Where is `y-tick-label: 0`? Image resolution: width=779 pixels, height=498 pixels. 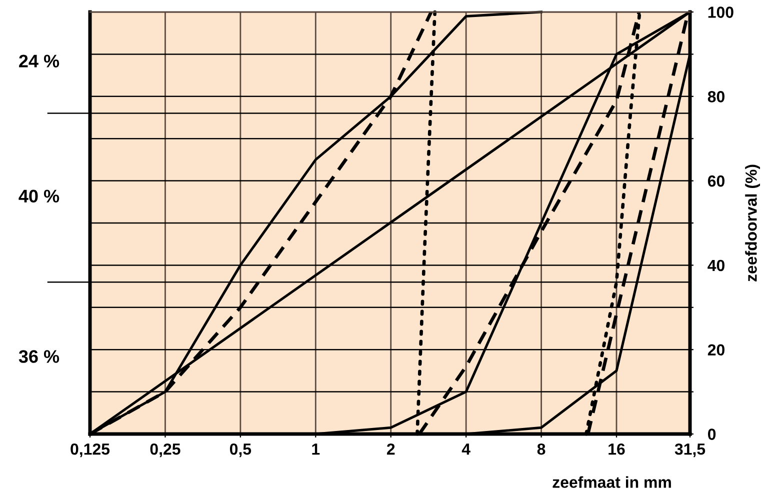
y-tick-label: 0 is located at coordinates (712, 434).